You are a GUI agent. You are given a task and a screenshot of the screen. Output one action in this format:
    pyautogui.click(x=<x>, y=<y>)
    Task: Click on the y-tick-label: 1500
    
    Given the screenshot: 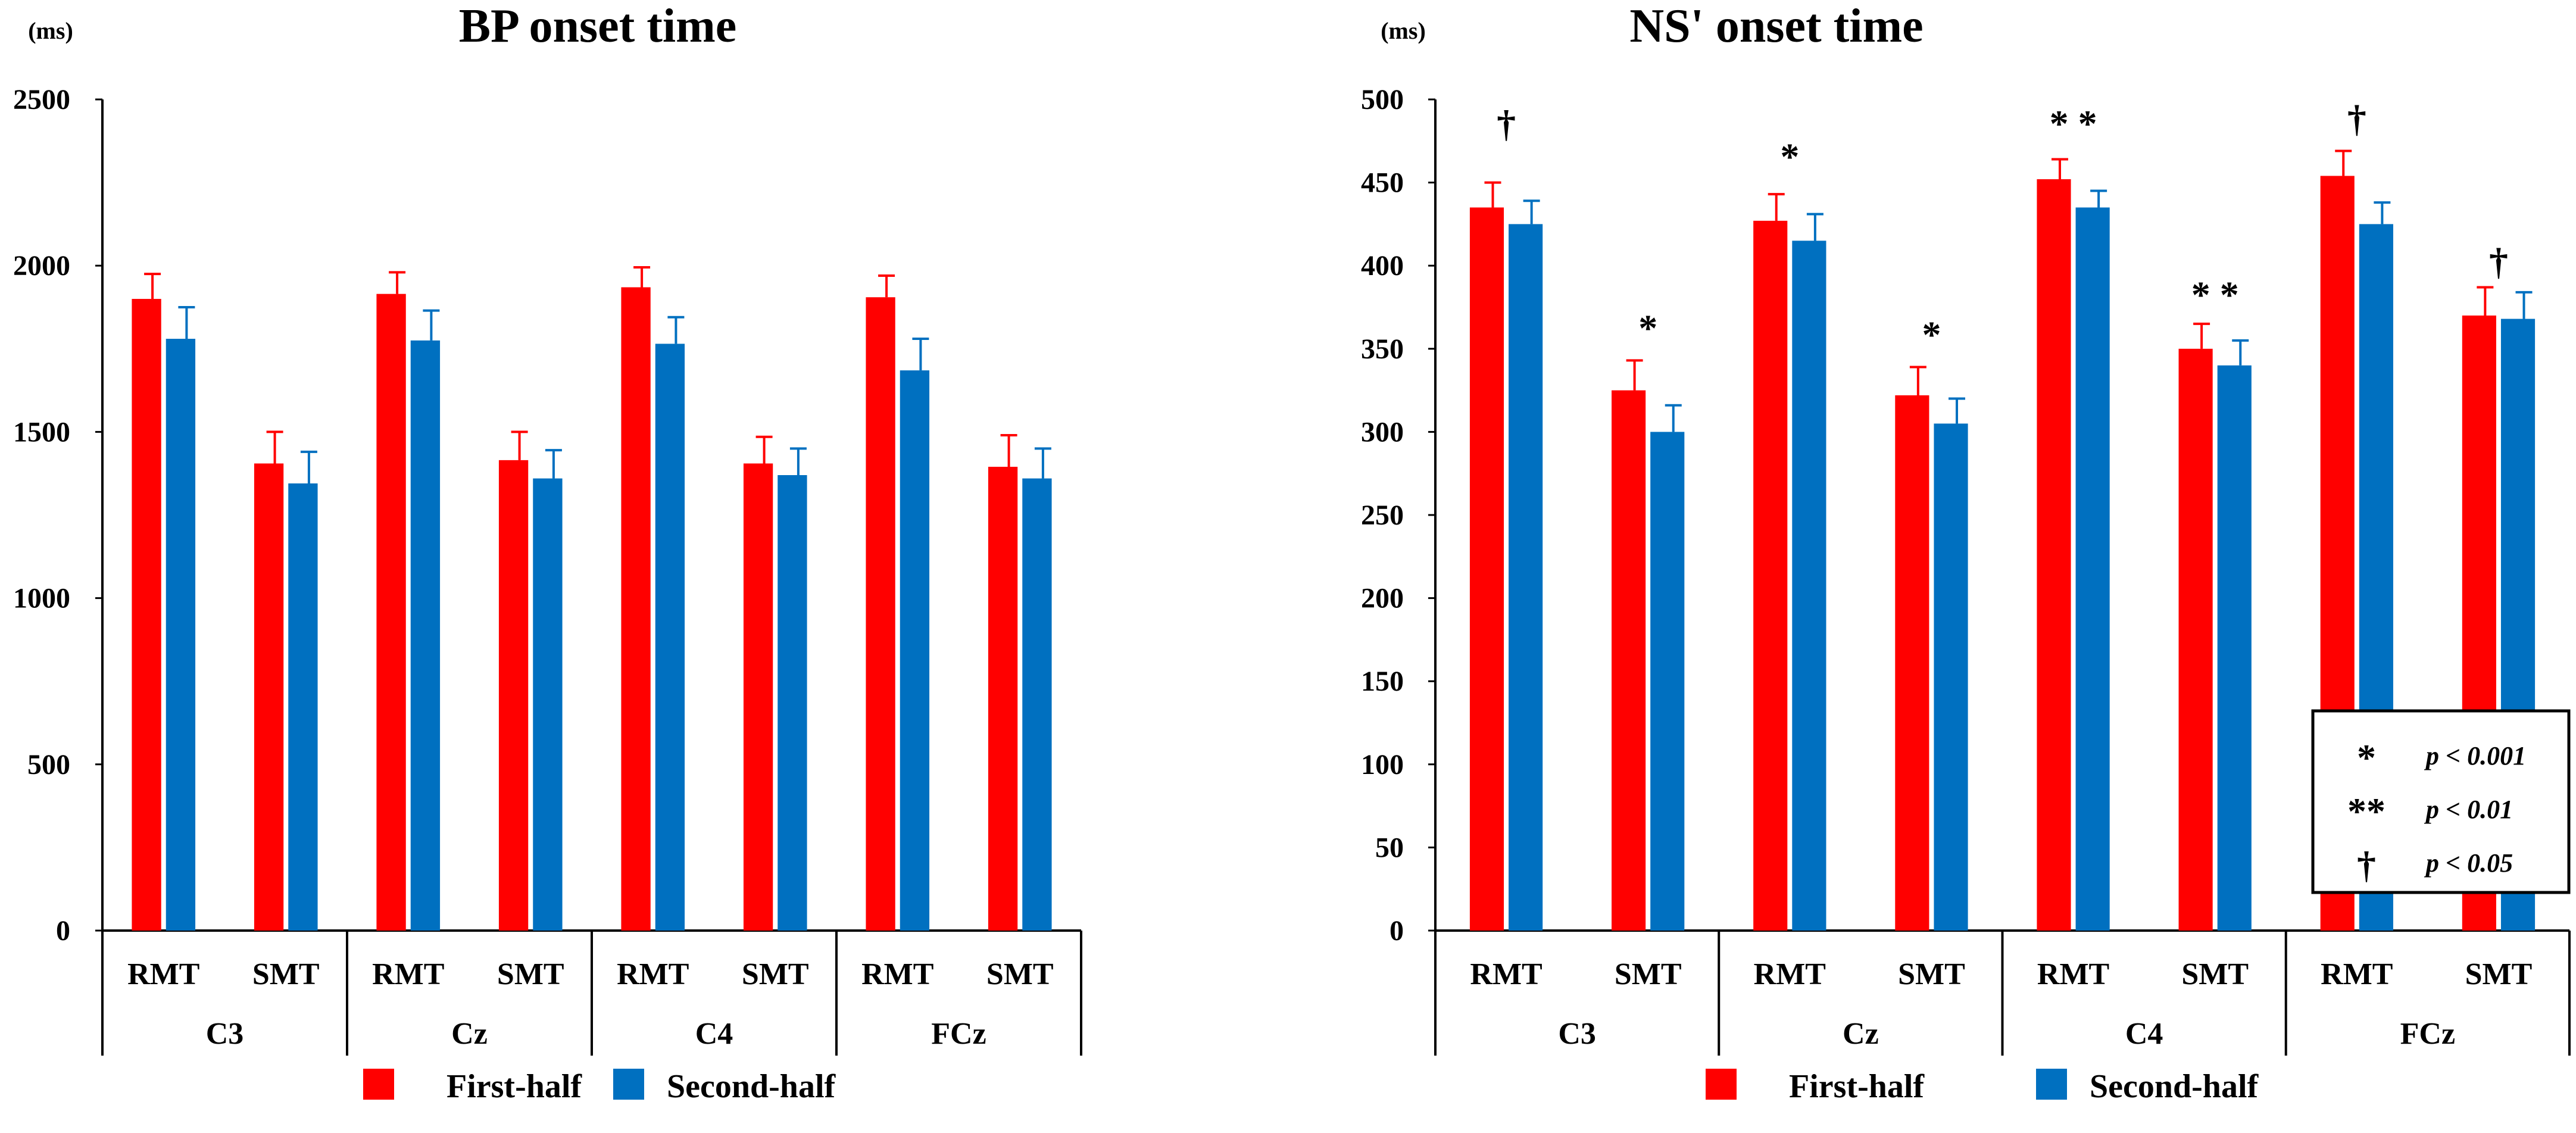 What is the action you would take?
    pyautogui.click(x=41, y=432)
    